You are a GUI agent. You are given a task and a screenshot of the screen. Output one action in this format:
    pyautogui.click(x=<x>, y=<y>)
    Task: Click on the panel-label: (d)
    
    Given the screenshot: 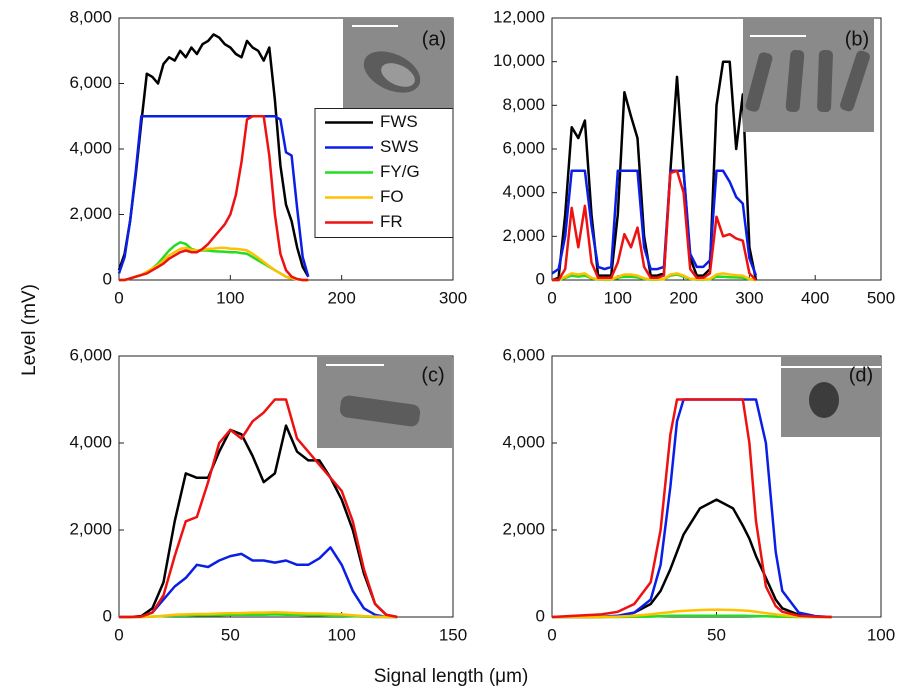 What is the action you would take?
    pyautogui.click(x=861, y=375)
    